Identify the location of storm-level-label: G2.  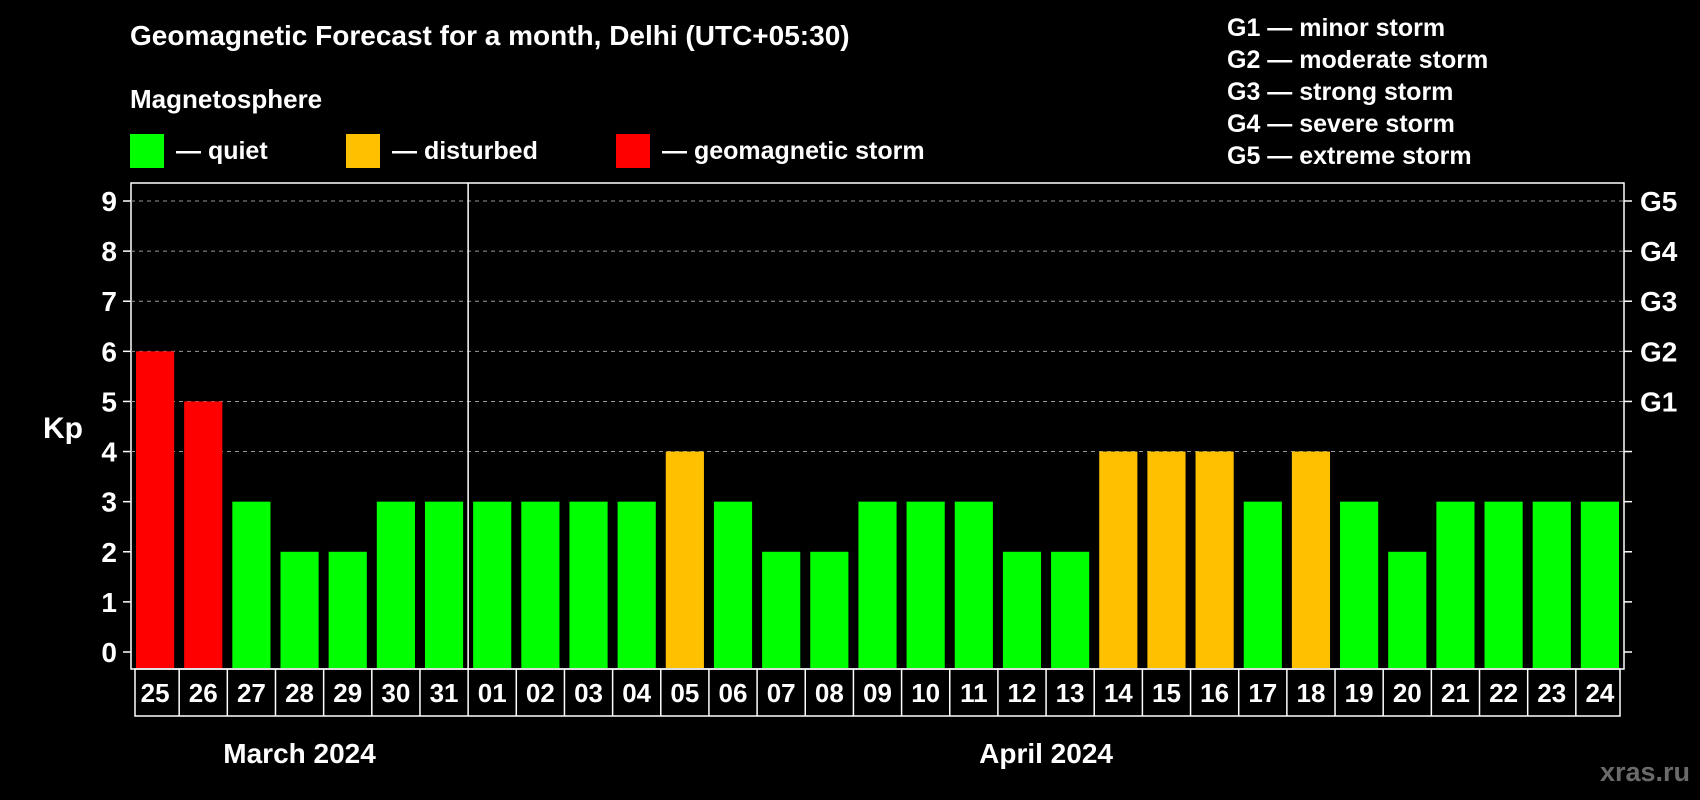
(1658, 351).